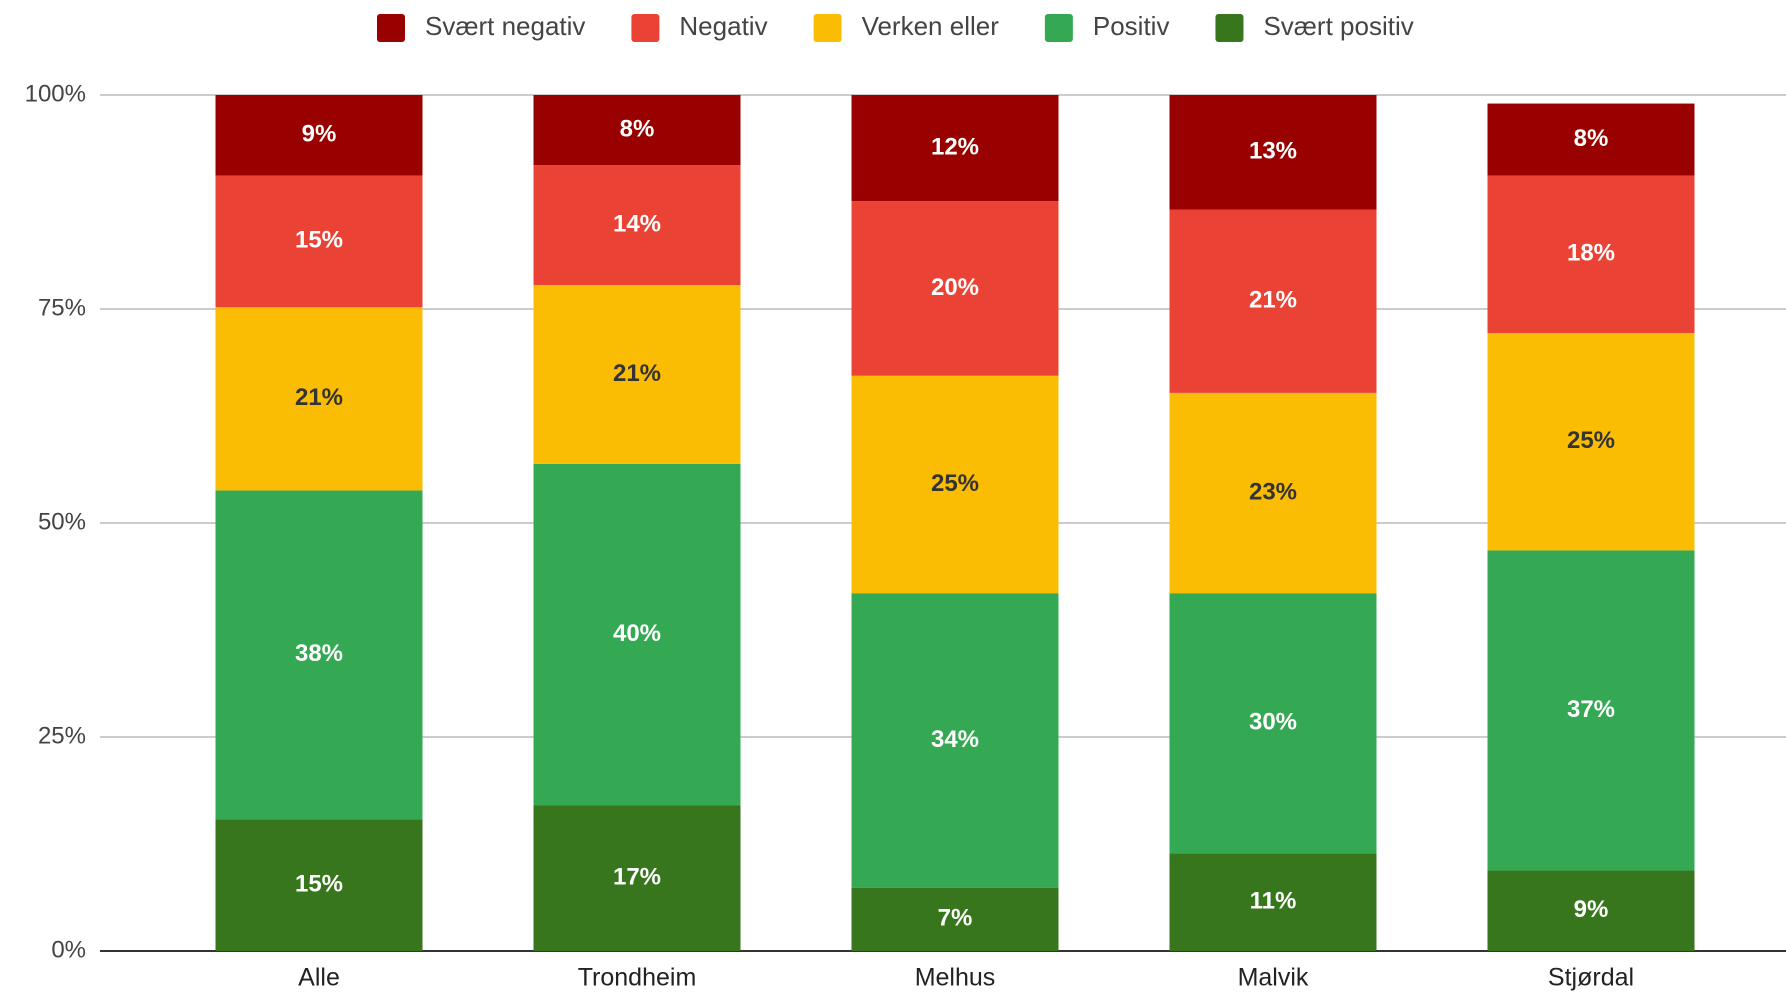  I want to click on x-tick-label: Melhus, so click(955, 978).